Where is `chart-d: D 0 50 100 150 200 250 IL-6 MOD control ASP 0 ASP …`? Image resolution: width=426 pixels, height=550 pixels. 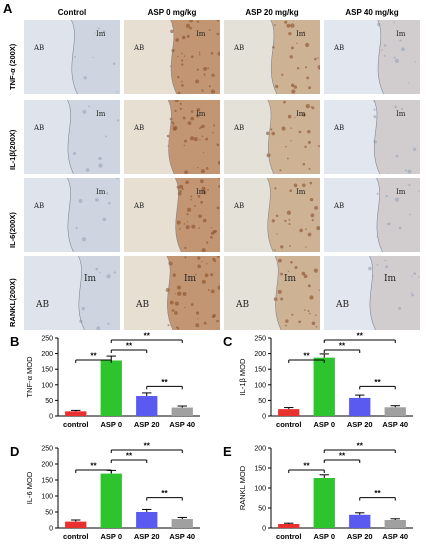 chart-d: D 0 50 100 150 200 250 IL-6 MOD control ASP 0 ASP … is located at coordinates (105, 491).